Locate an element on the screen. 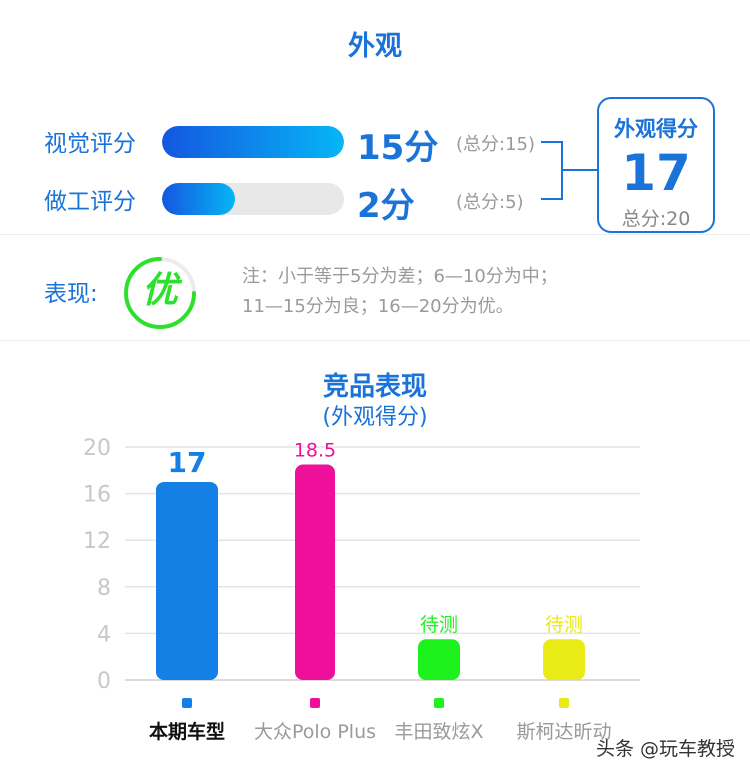 The width and height of the screenshot is (750, 773). divider-middle is located at coordinates (375, 340).